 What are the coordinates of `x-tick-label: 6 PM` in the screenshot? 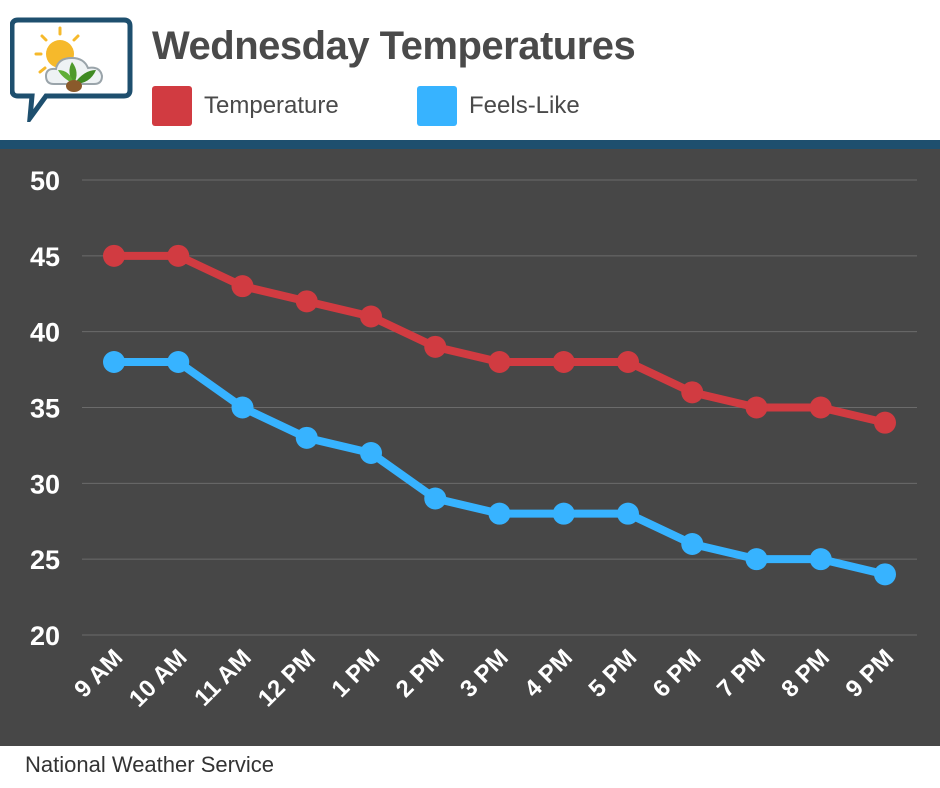 It's located at (677, 673).